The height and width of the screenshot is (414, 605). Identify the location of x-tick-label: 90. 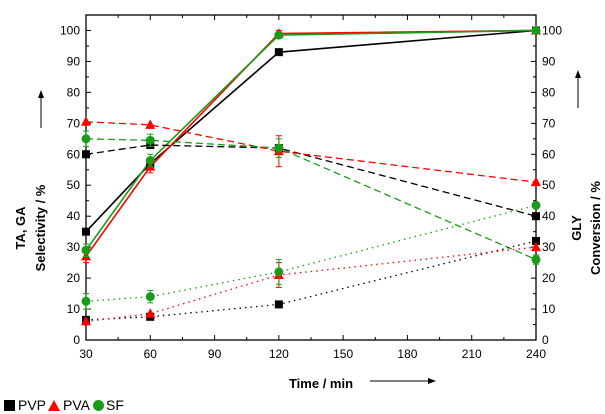
(215, 354).